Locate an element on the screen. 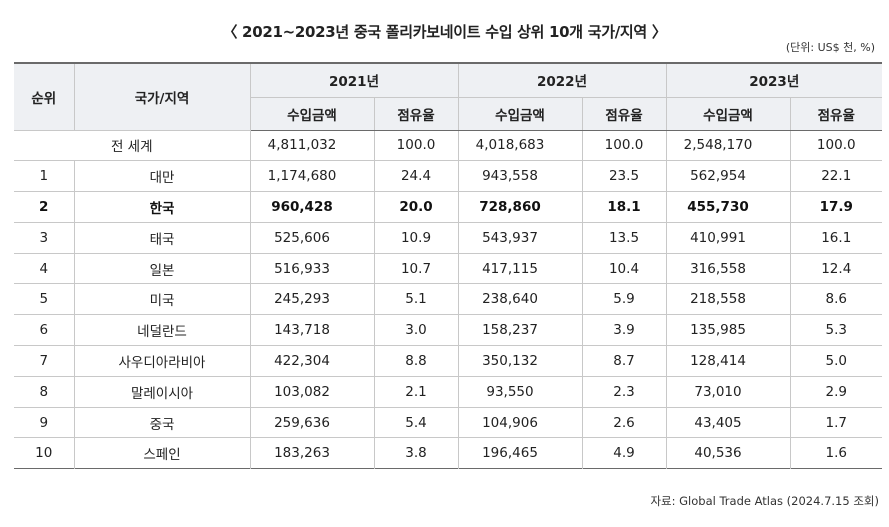  rank-cell: 8 is located at coordinates (44, 391).